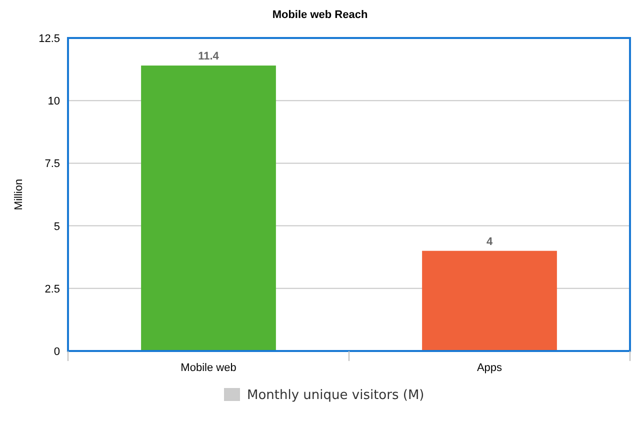 The image size is (640, 427). What do you see at coordinates (490, 242) in the screenshot?
I see `data-label: 4` at bounding box center [490, 242].